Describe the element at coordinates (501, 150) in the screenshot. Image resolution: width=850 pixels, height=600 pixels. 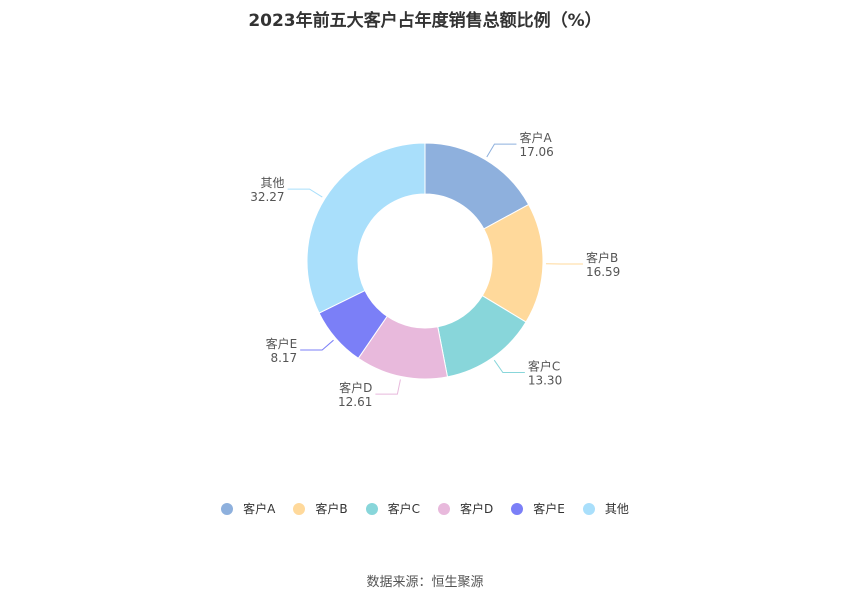
I see `leader-line-customer-a` at that location.